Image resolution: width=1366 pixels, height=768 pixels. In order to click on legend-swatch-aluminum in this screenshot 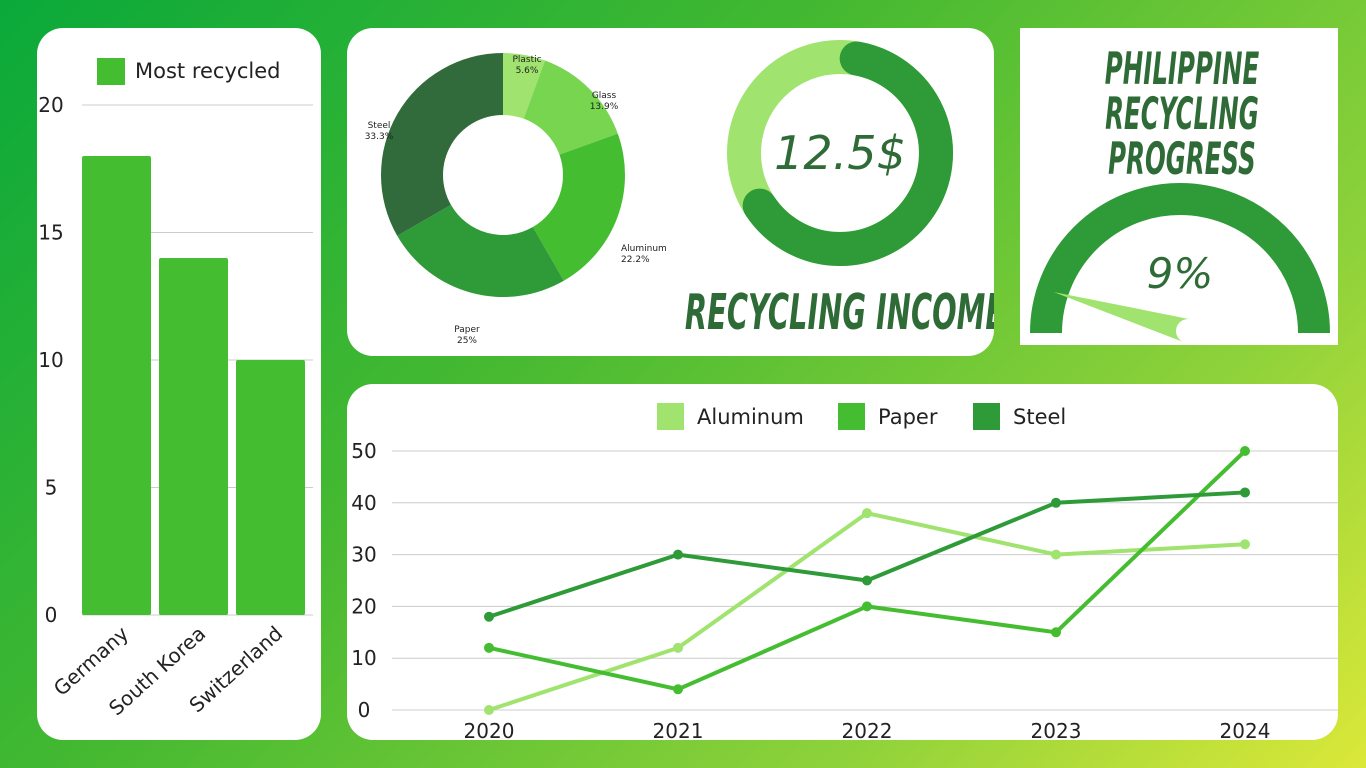, I will do `click(670, 416)`.